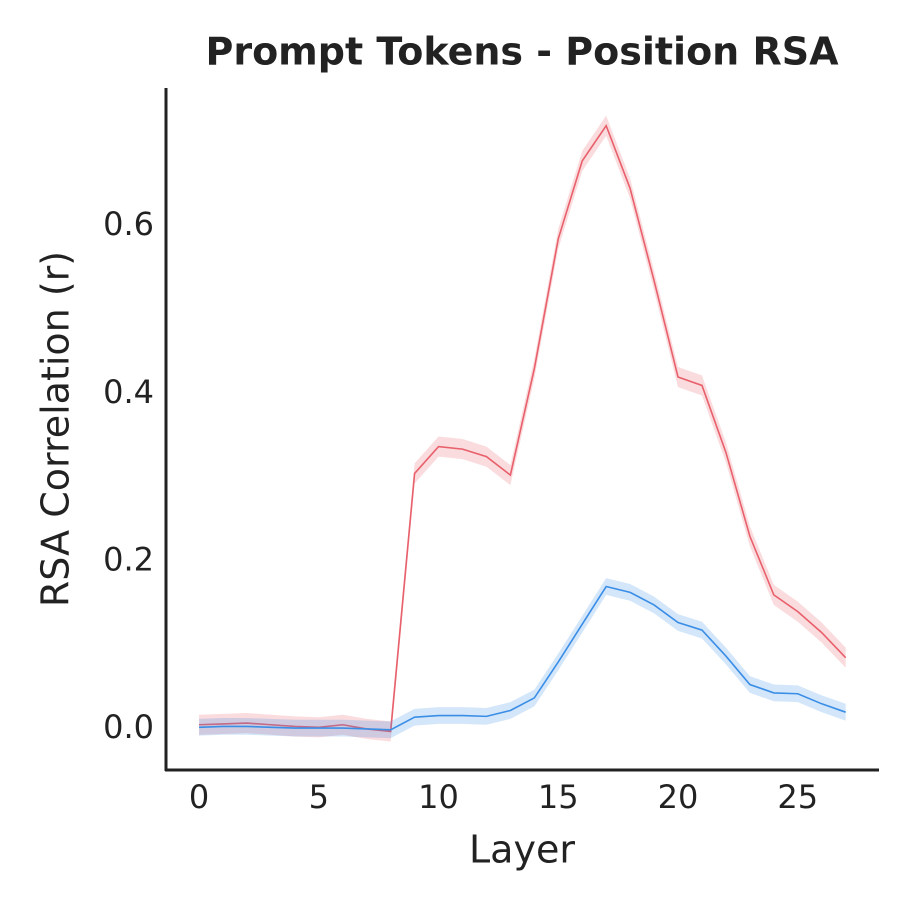  I want to click on x-tick-label: 20, so click(678, 797).